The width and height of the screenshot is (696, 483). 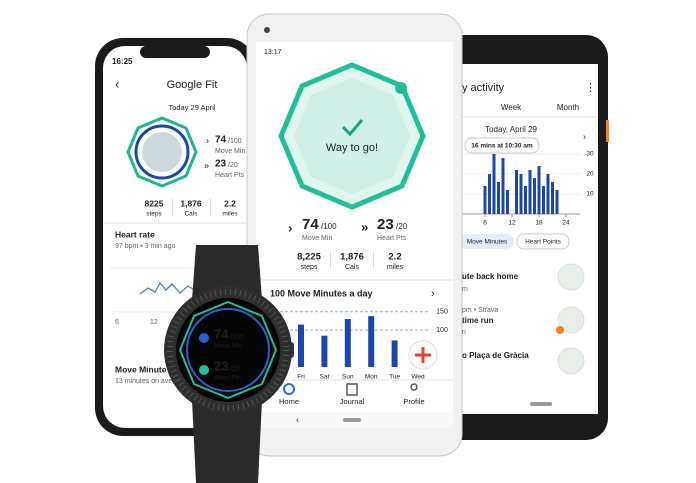 What do you see at coordinates (568, 107) in the screenshot?
I see `tab: Month` at bounding box center [568, 107].